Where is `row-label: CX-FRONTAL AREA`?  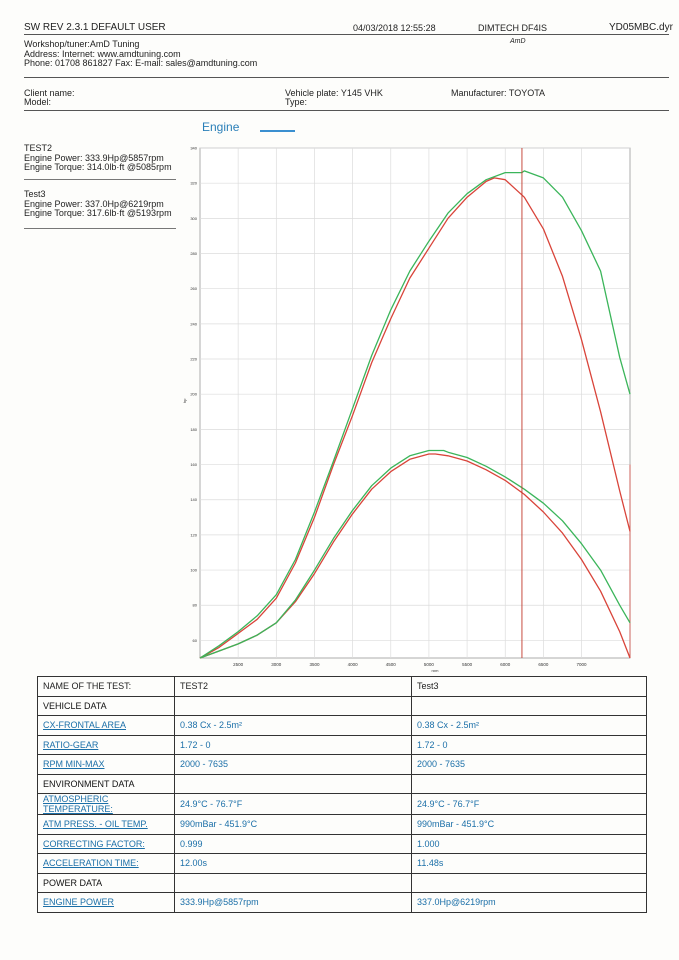
row-label: CX-FRONTAL AREA is located at coordinates (106, 725).